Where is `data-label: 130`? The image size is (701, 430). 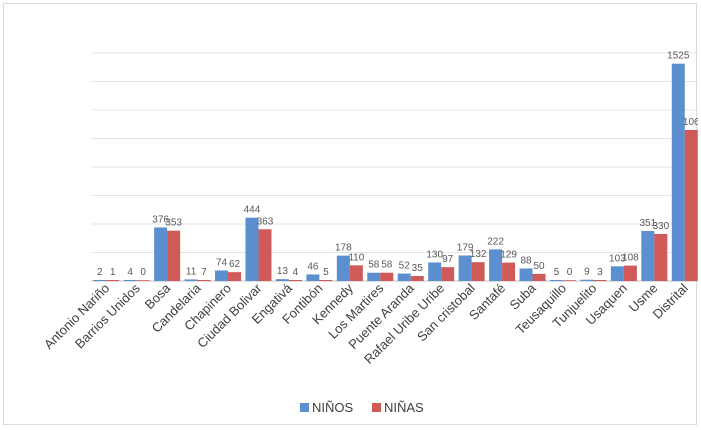
data-label: 130 is located at coordinates (434, 254).